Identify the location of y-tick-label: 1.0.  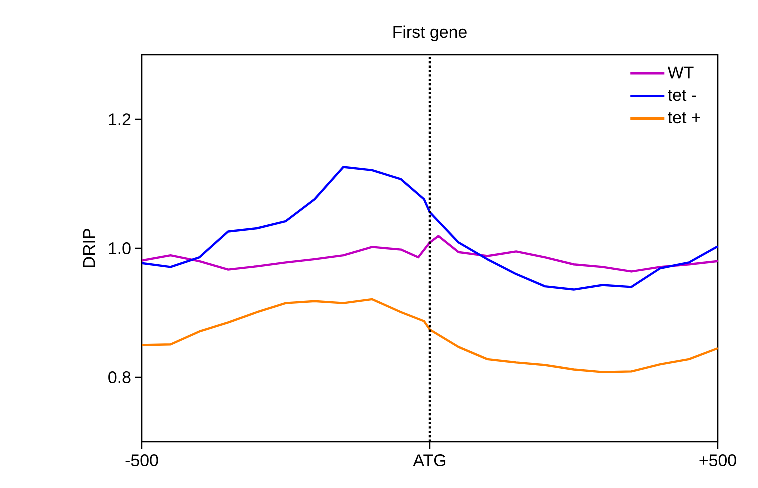
(120, 248).